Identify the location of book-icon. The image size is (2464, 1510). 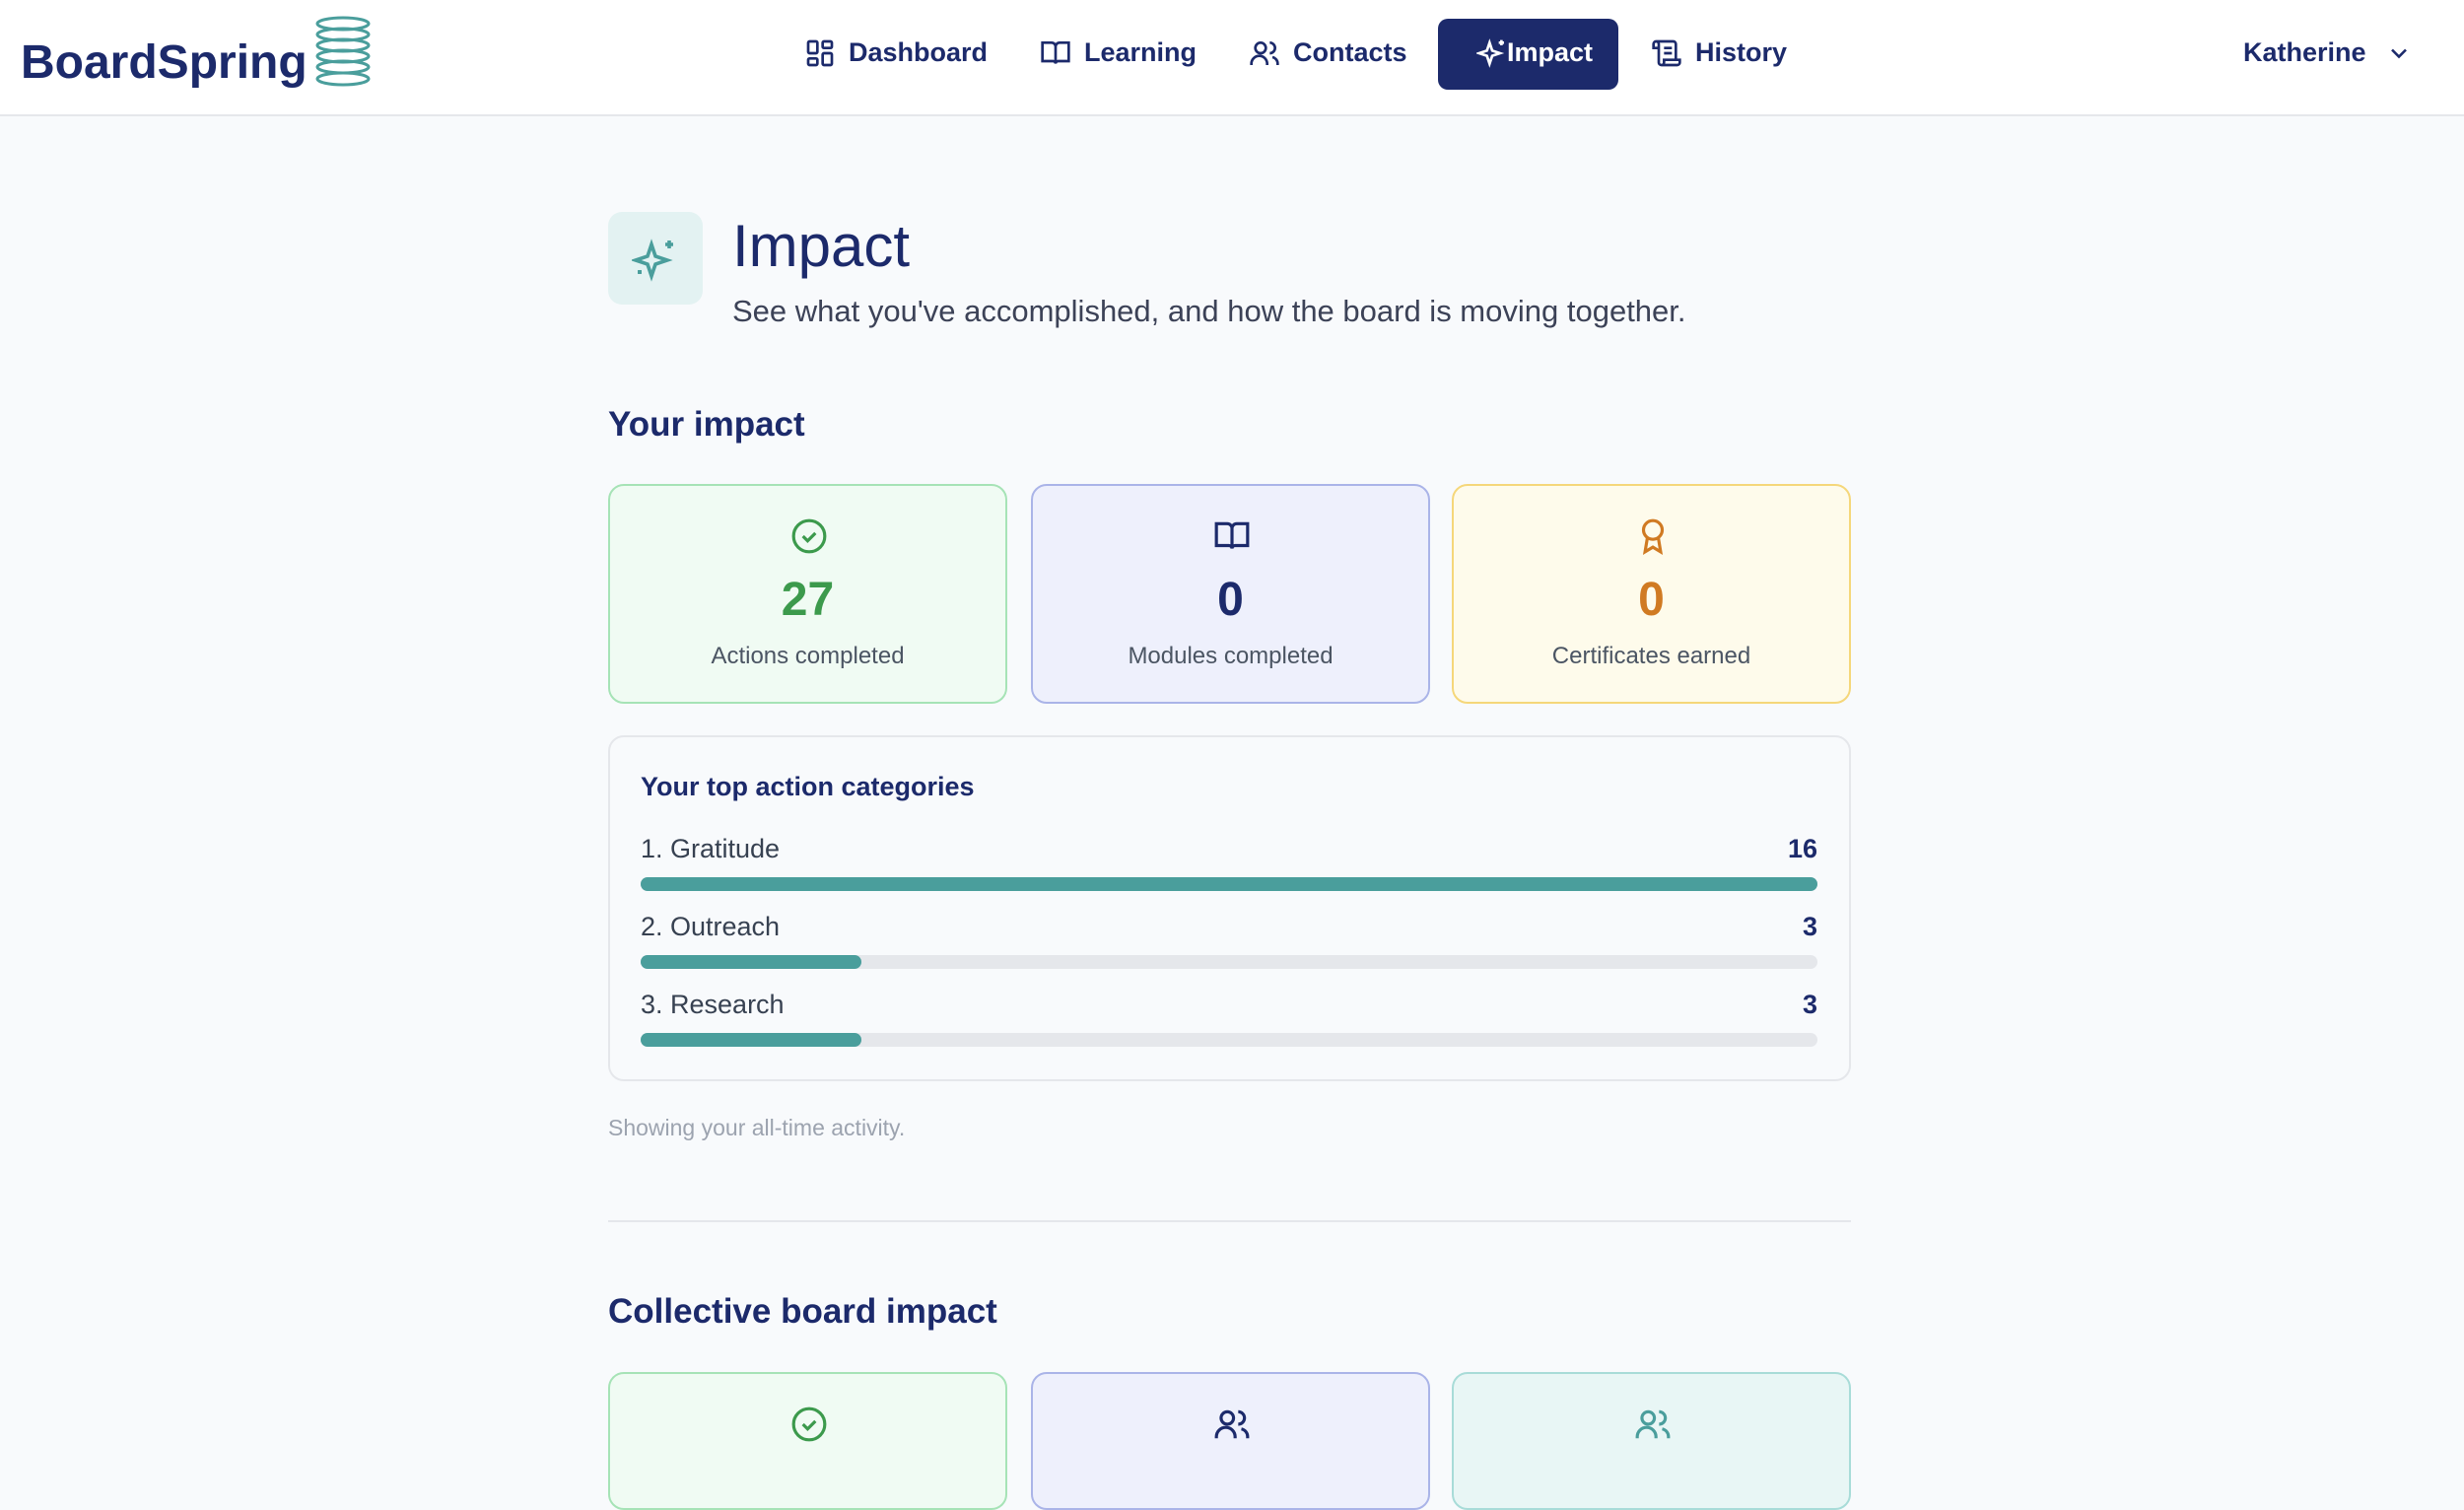
(1232, 535).